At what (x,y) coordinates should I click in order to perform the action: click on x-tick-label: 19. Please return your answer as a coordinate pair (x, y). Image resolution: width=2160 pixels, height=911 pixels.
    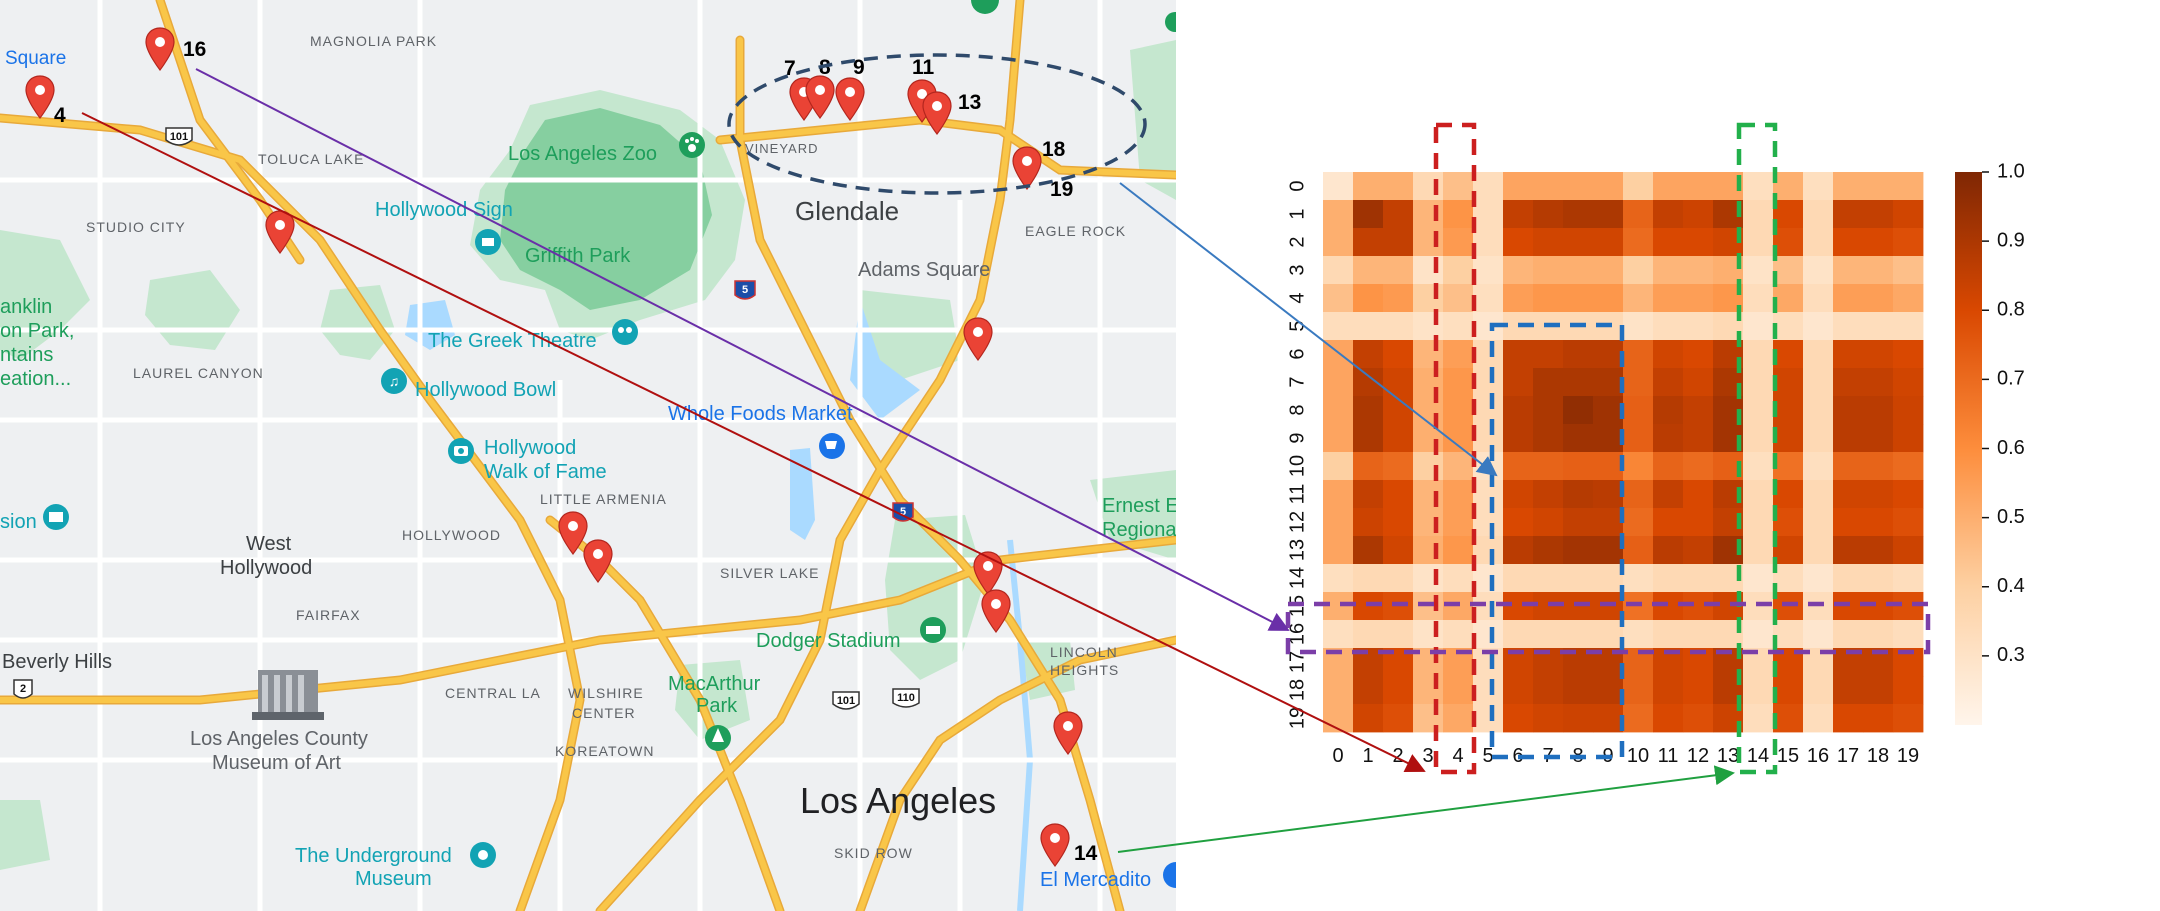
    Looking at the image, I should click on (1908, 756).